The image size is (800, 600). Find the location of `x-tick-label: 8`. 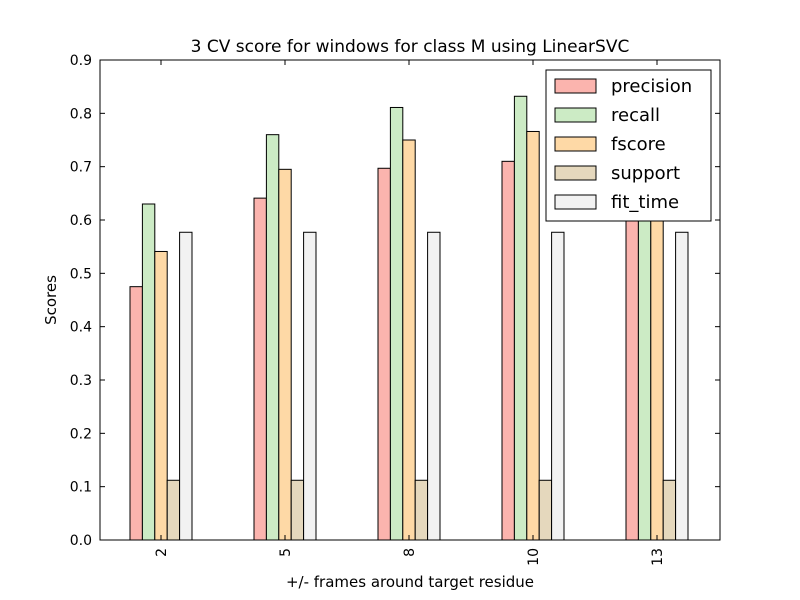

x-tick-label: 8 is located at coordinates (410, 552).